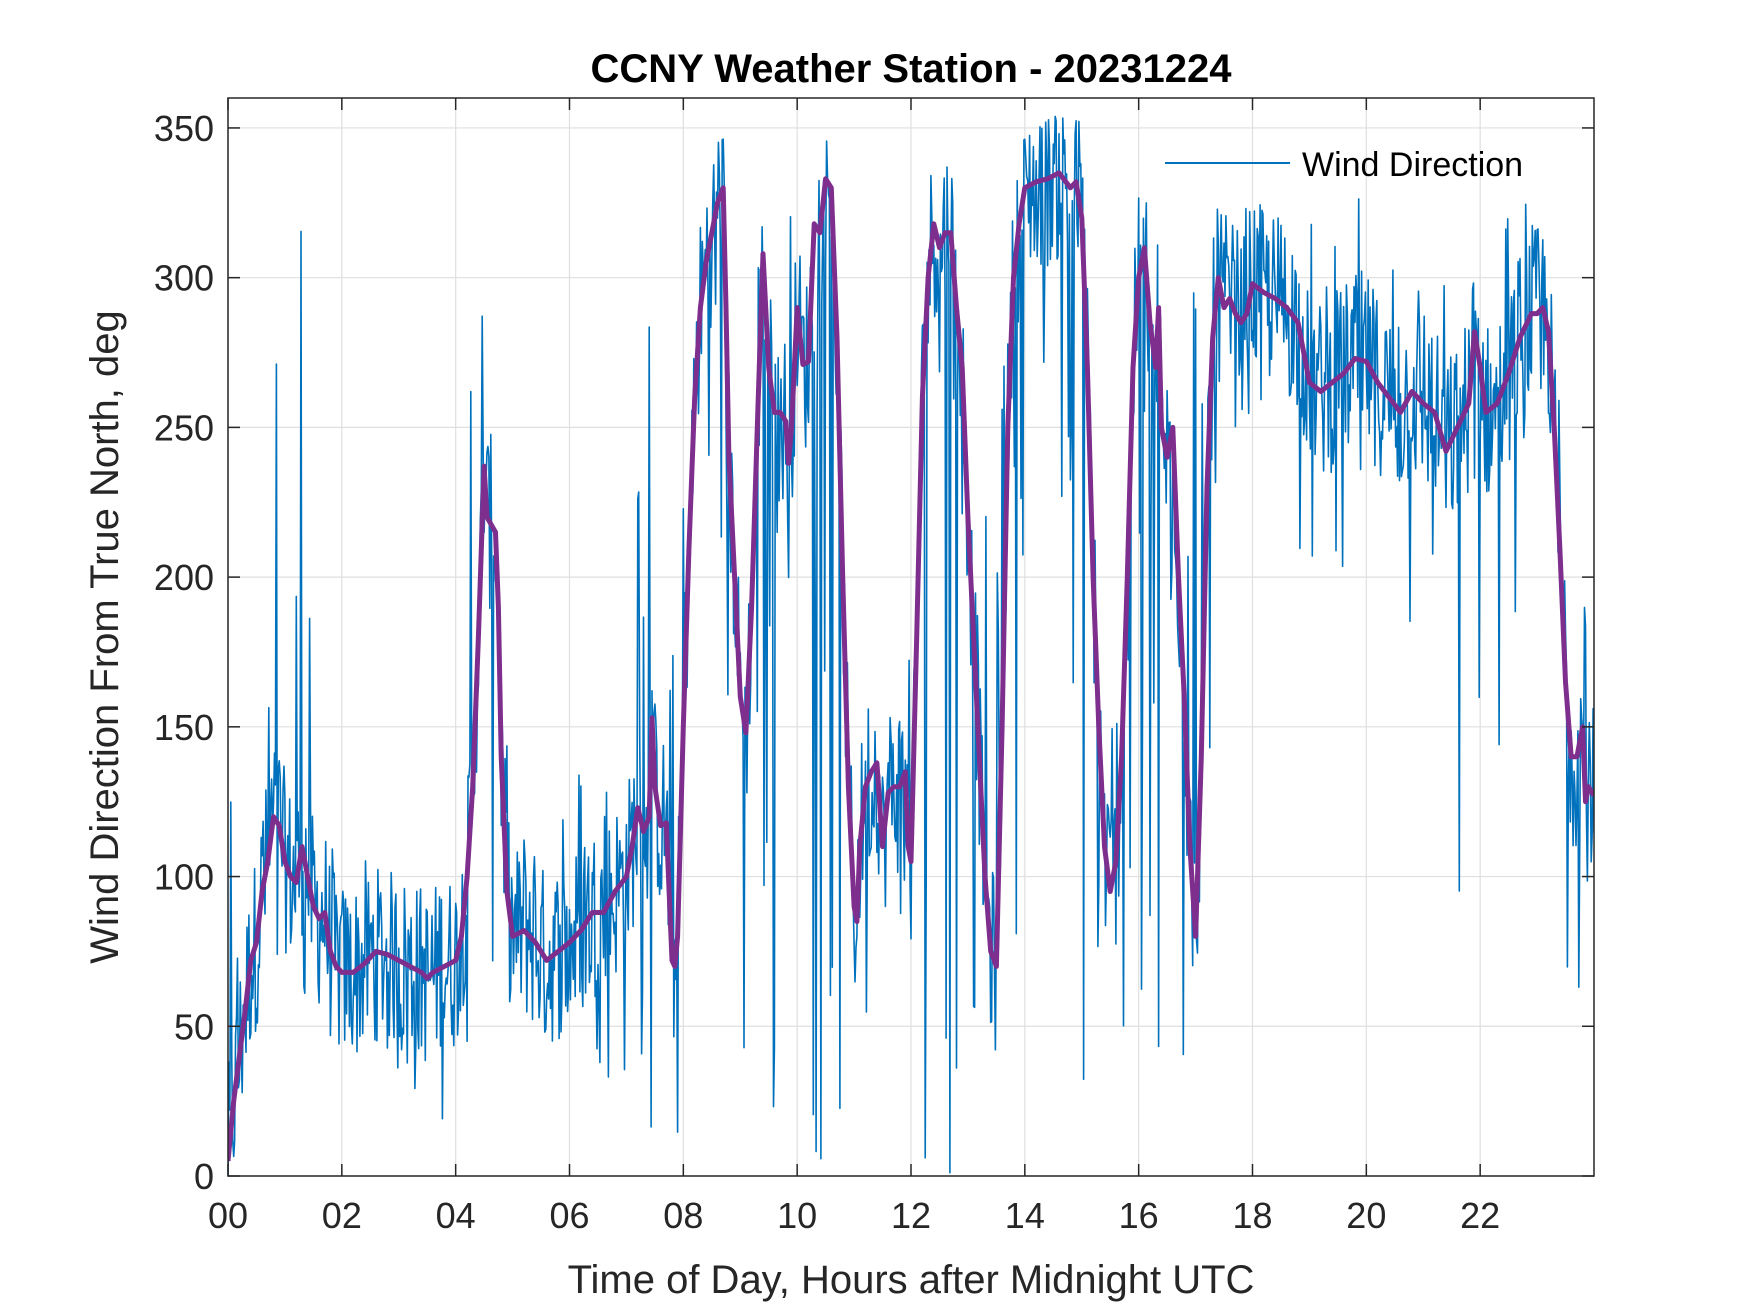 The image size is (1750, 1313). I want to click on x-tick-label: 12, so click(911, 1215).